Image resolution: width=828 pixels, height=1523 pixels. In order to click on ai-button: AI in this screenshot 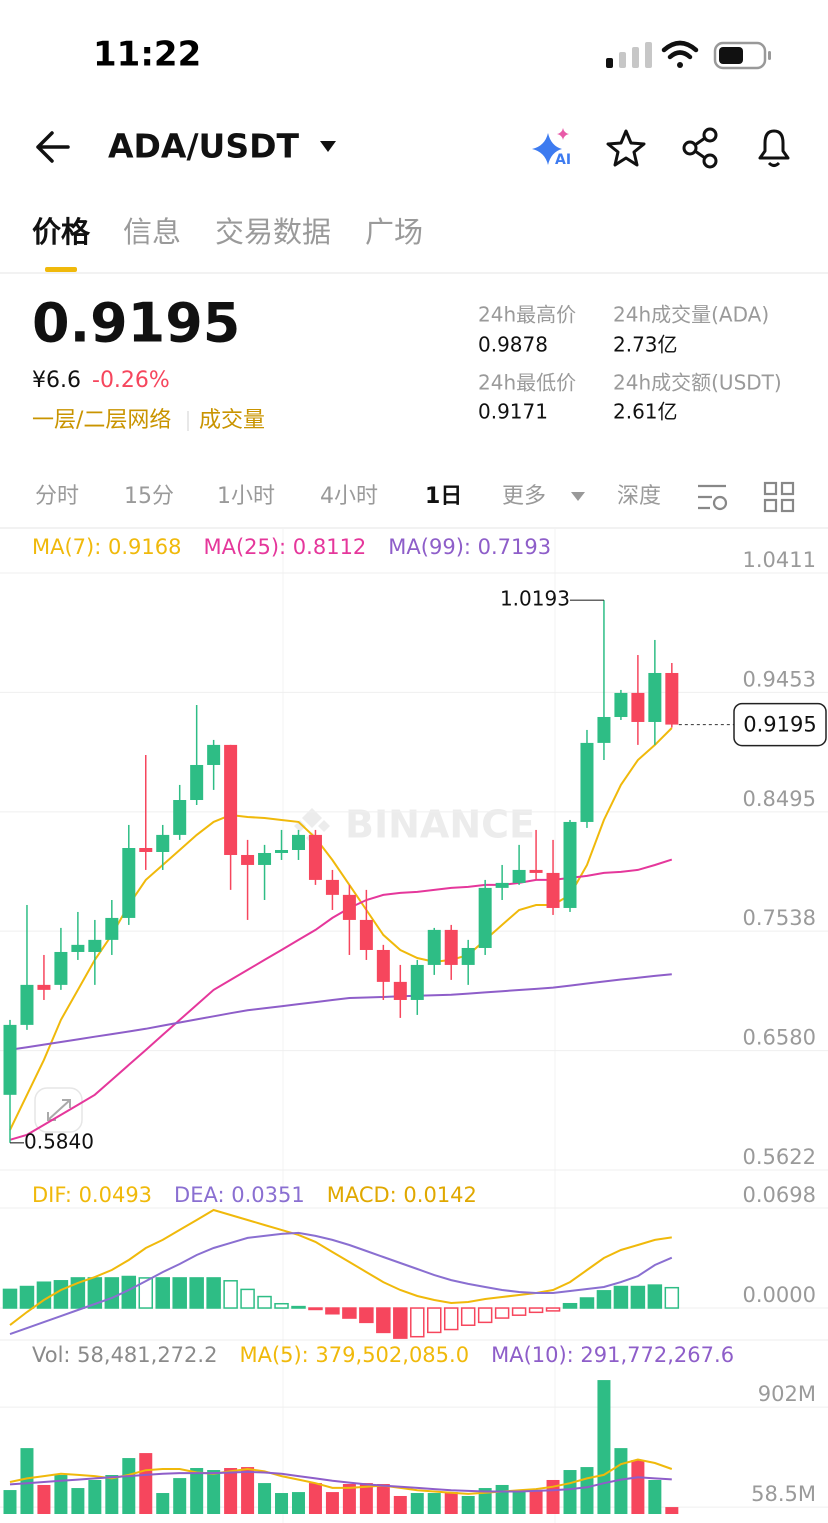, I will do `click(551, 148)`.